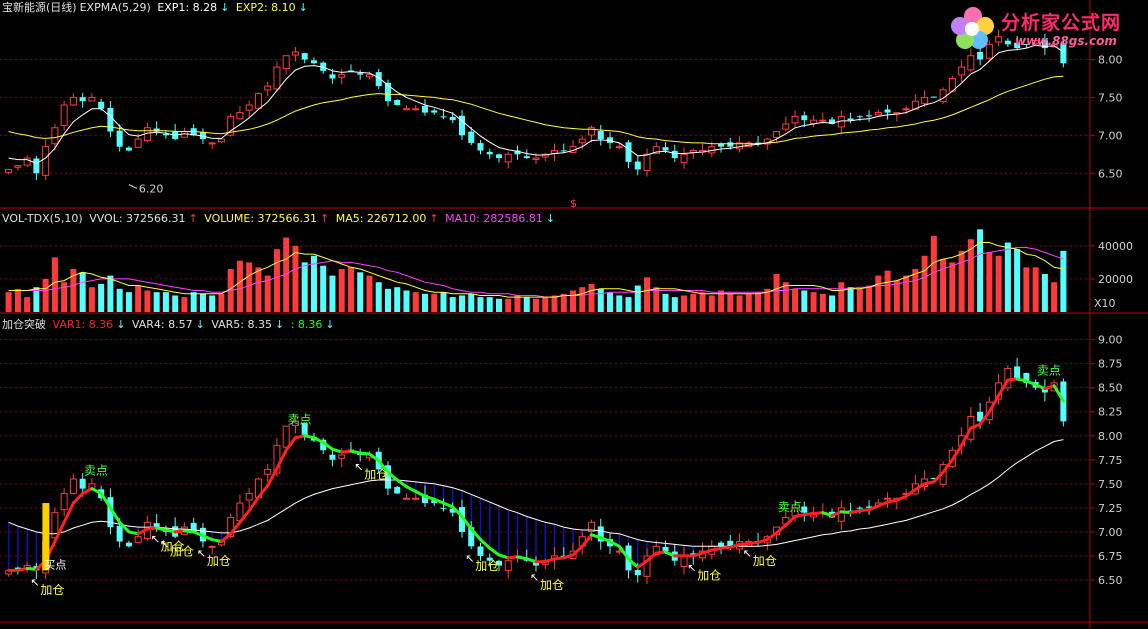 The width and height of the screenshot is (1148, 629). What do you see at coordinates (1110, 97) in the screenshot?
I see `price-tick-label: 7.50` at bounding box center [1110, 97].